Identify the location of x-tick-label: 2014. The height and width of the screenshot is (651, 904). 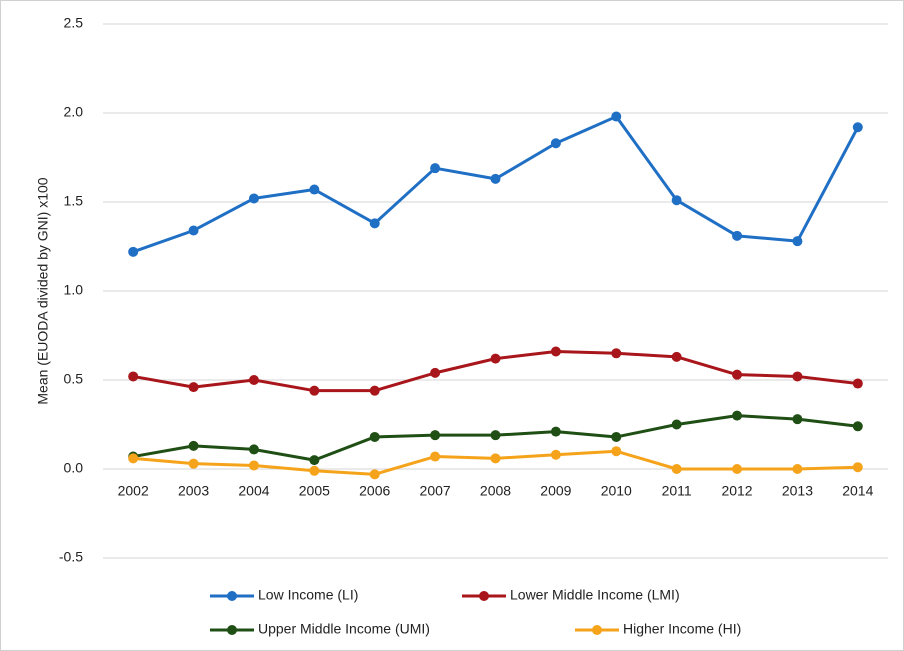
(857, 491).